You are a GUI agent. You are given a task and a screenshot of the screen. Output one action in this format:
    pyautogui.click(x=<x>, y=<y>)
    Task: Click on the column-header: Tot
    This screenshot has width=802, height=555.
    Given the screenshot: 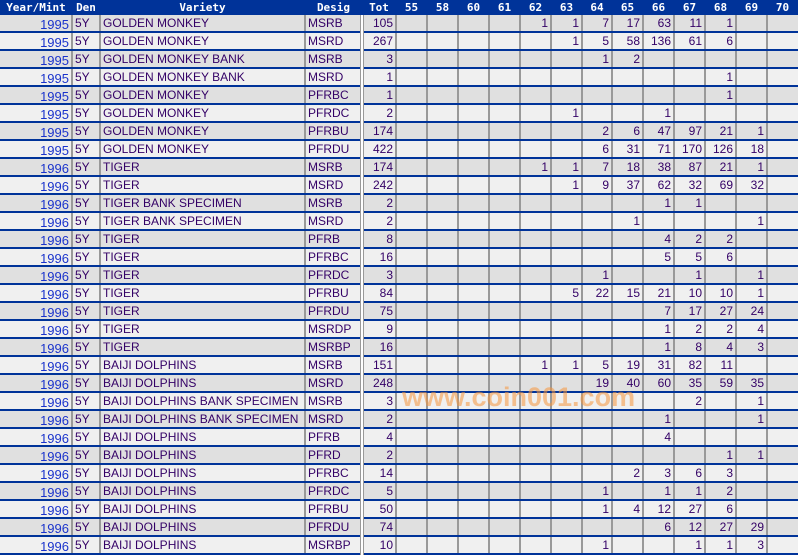 What is the action you would take?
    pyautogui.click(x=379, y=7)
    